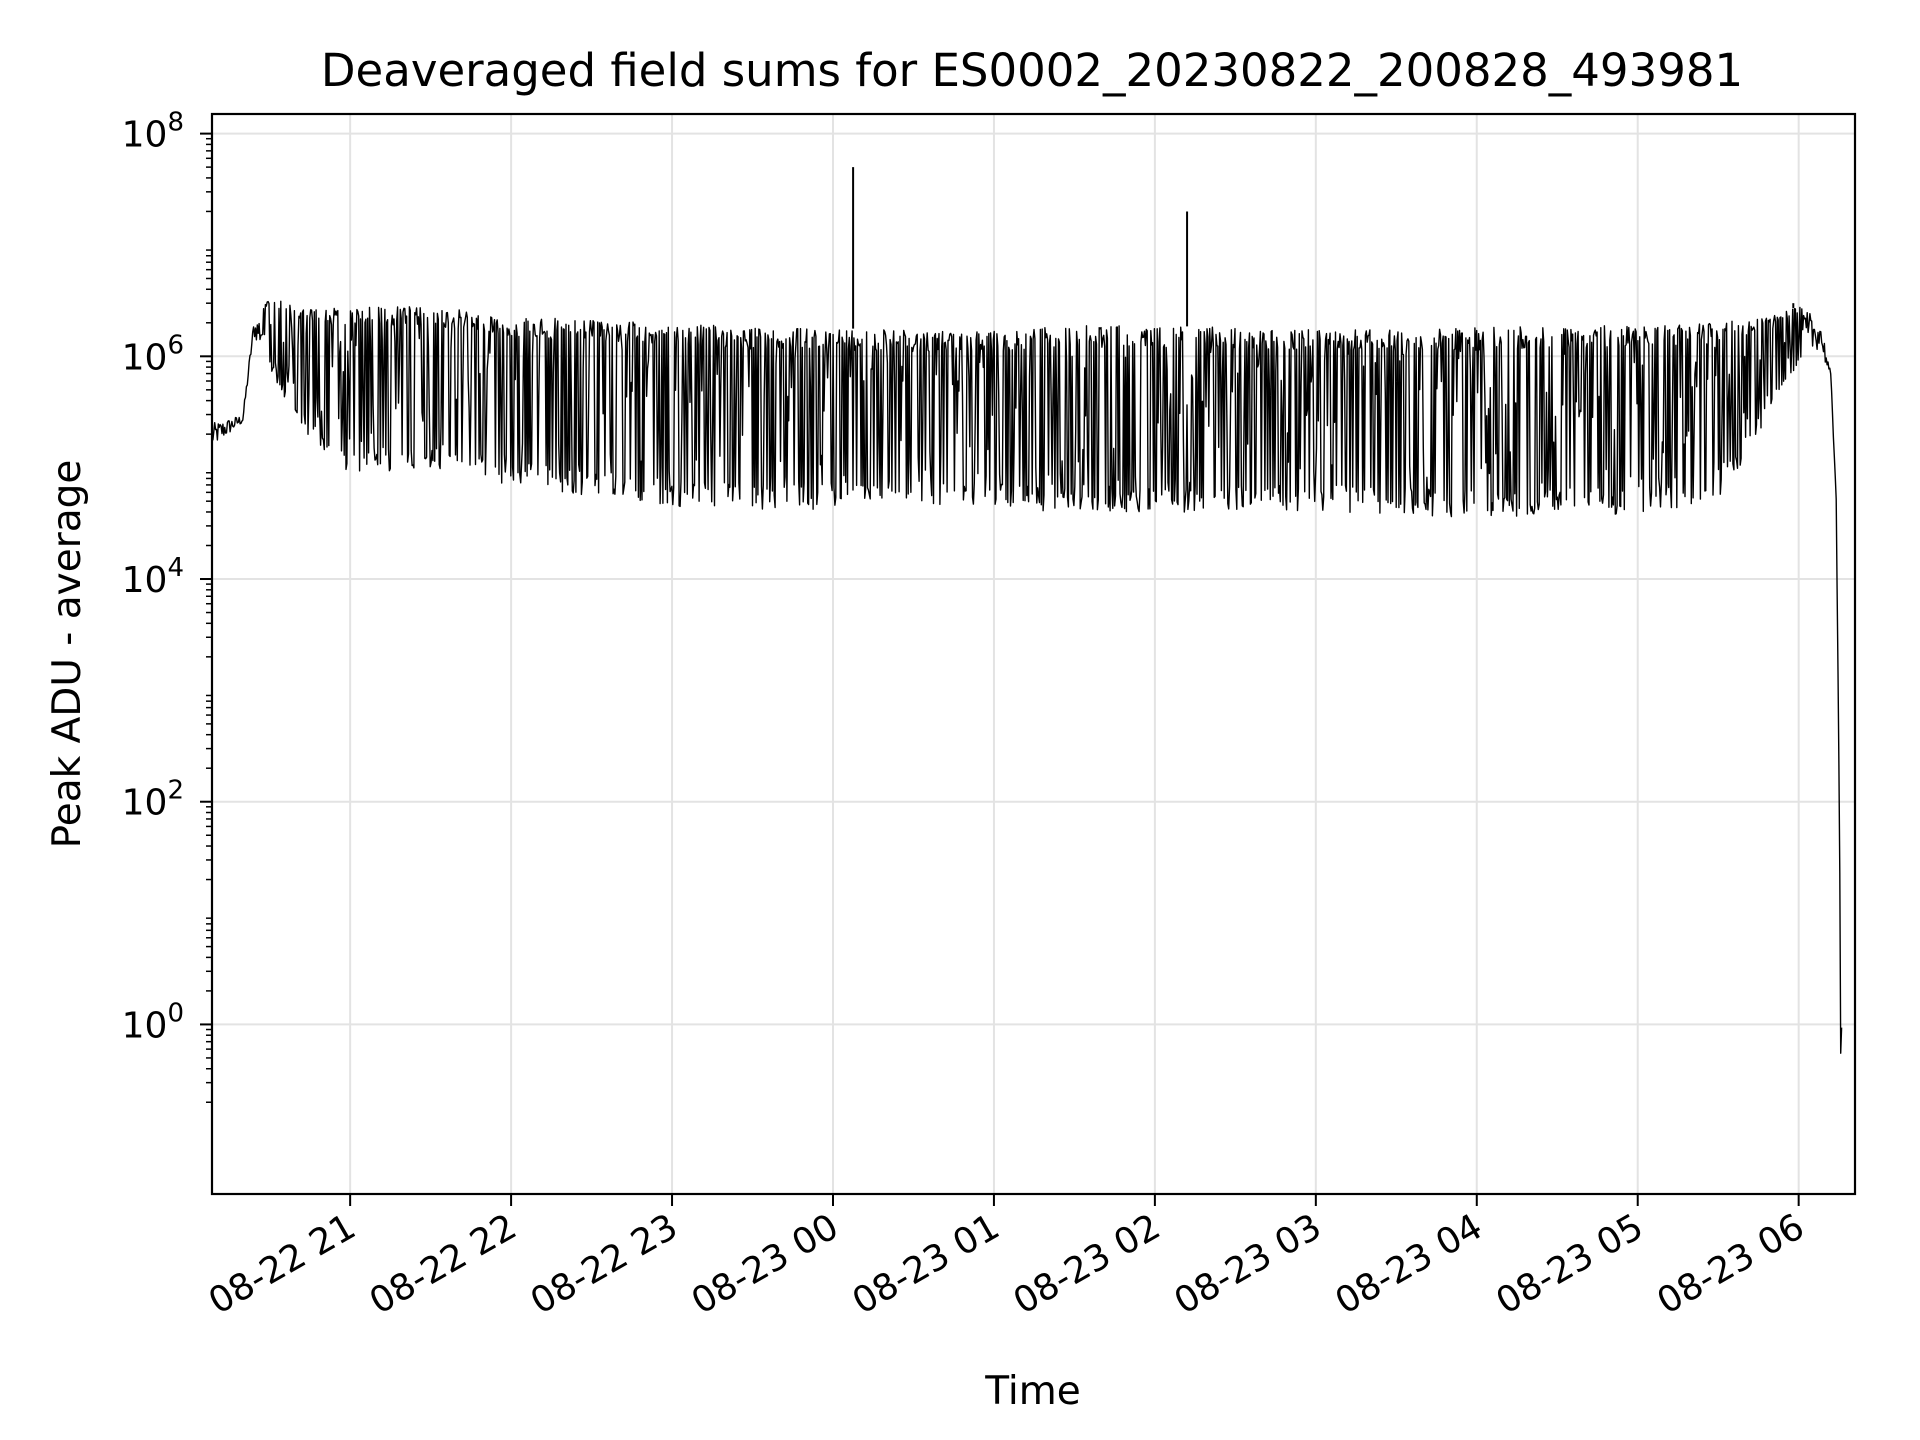  I want to click on y-tick-label: 10⁰, so click(153, 1022).